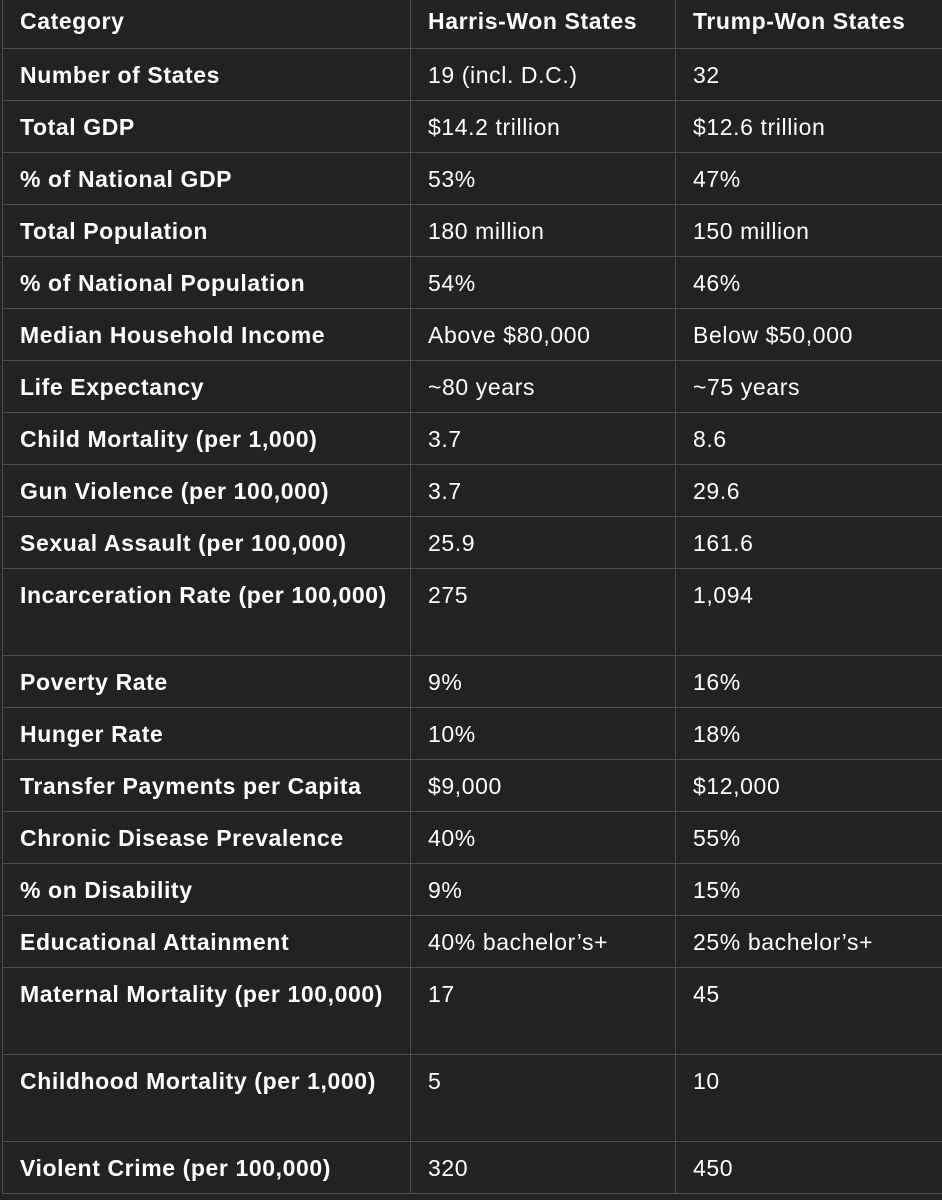 The width and height of the screenshot is (942, 1200). What do you see at coordinates (543, 126) in the screenshot?
I see `harris-value-cell: $14.2 trillion` at bounding box center [543, 126].